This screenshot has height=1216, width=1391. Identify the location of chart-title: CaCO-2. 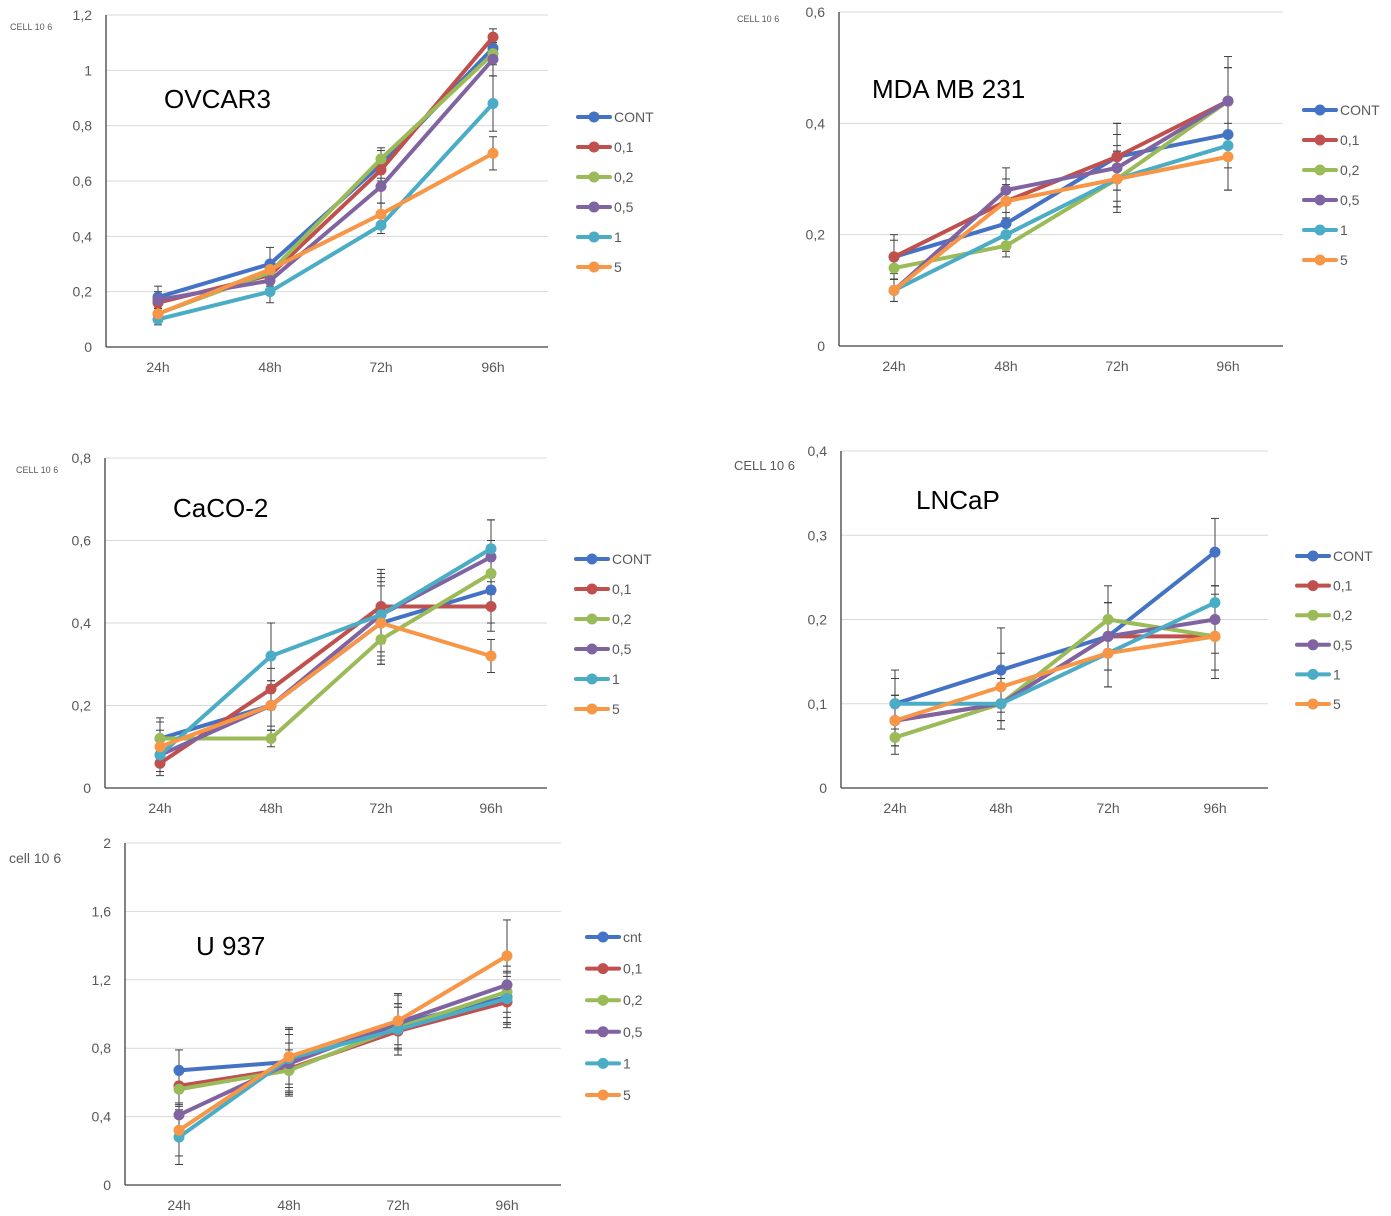
(220, 508).